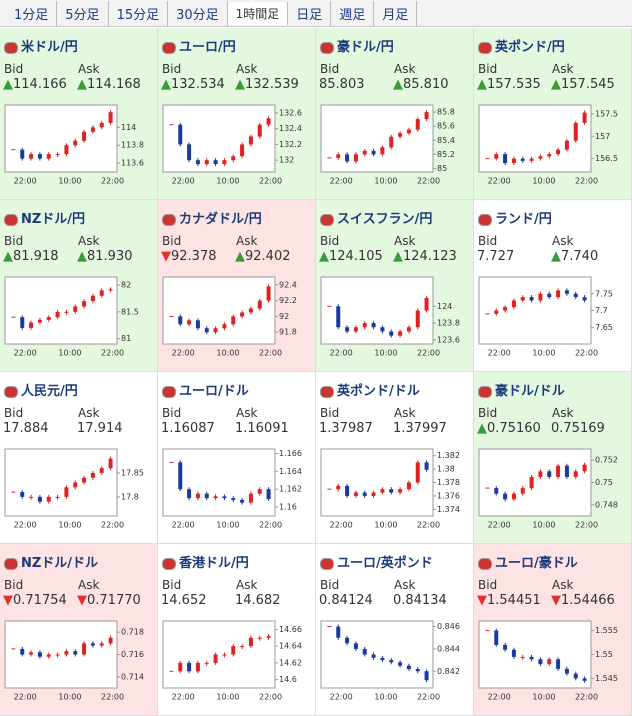  Describe the element at coordinates (290, 144) in the screenshot. I see `y-tick-label: 132.2` at that location.